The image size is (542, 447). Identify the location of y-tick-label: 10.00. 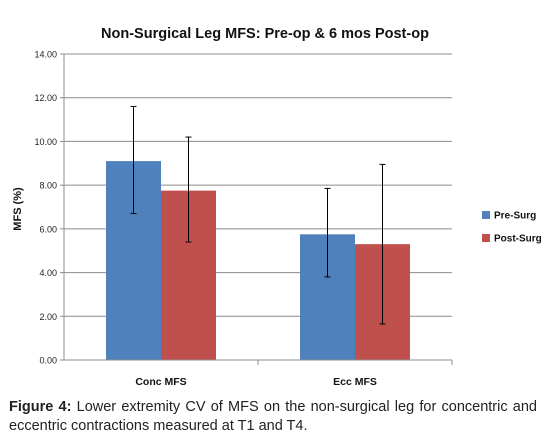
(45, 142).